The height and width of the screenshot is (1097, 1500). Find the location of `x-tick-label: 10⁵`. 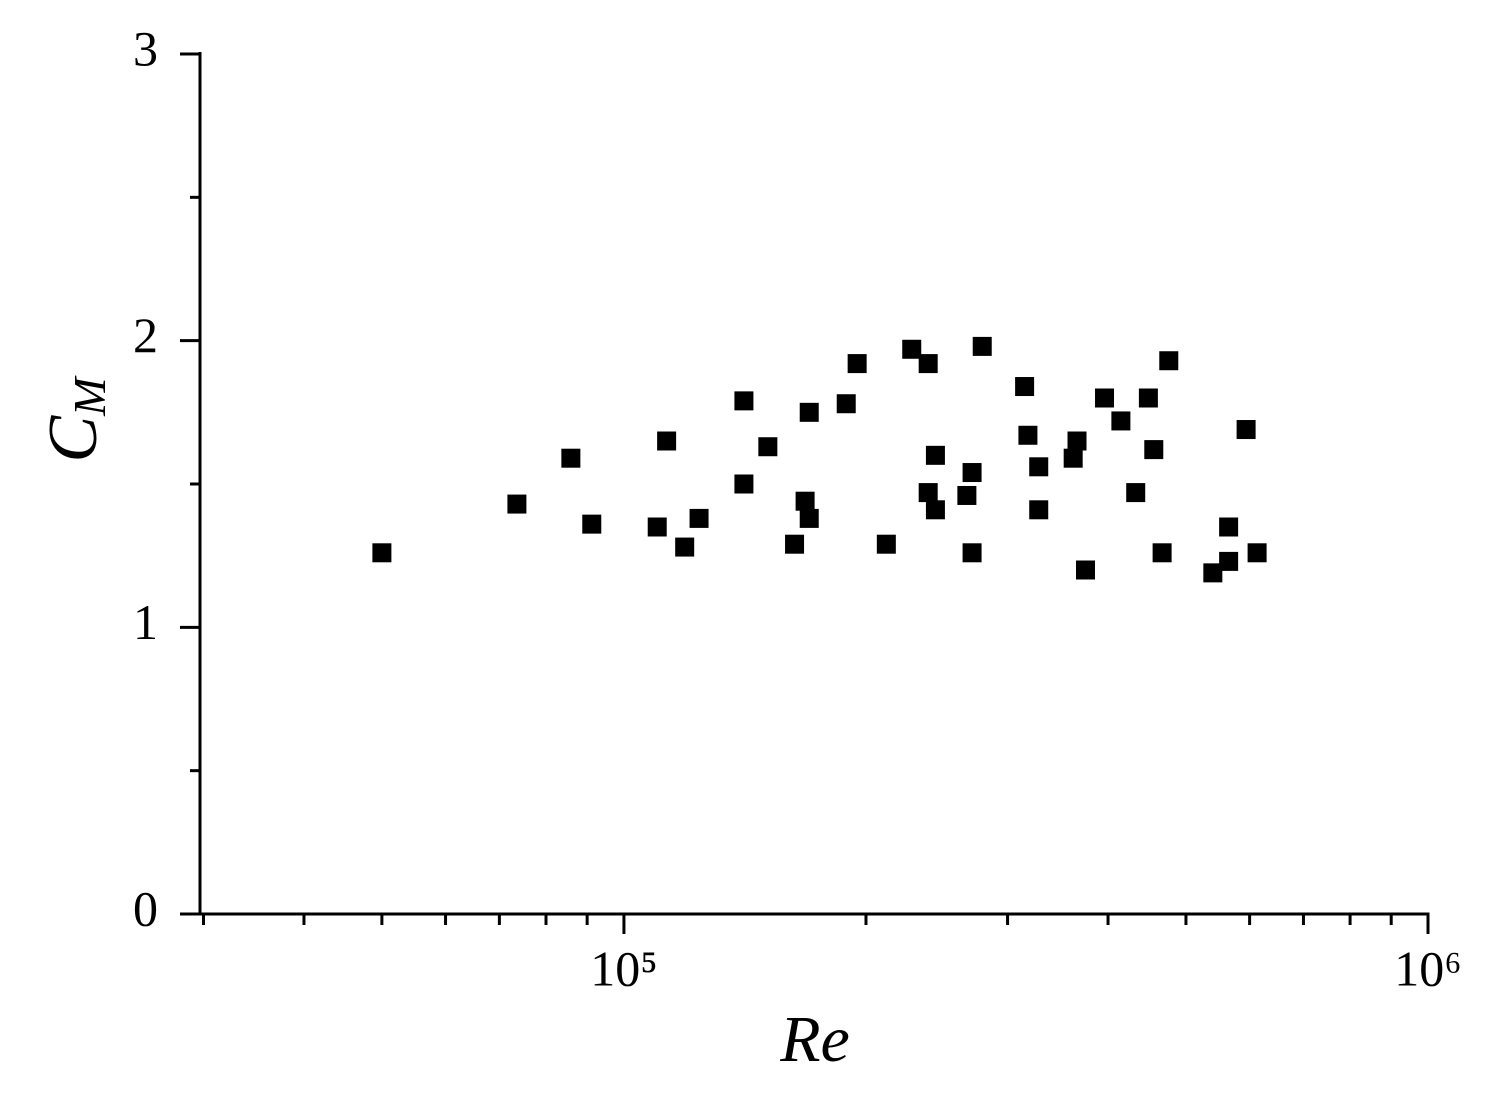

x-tick-label: 10⁵ is located at coordinates (623, 968).